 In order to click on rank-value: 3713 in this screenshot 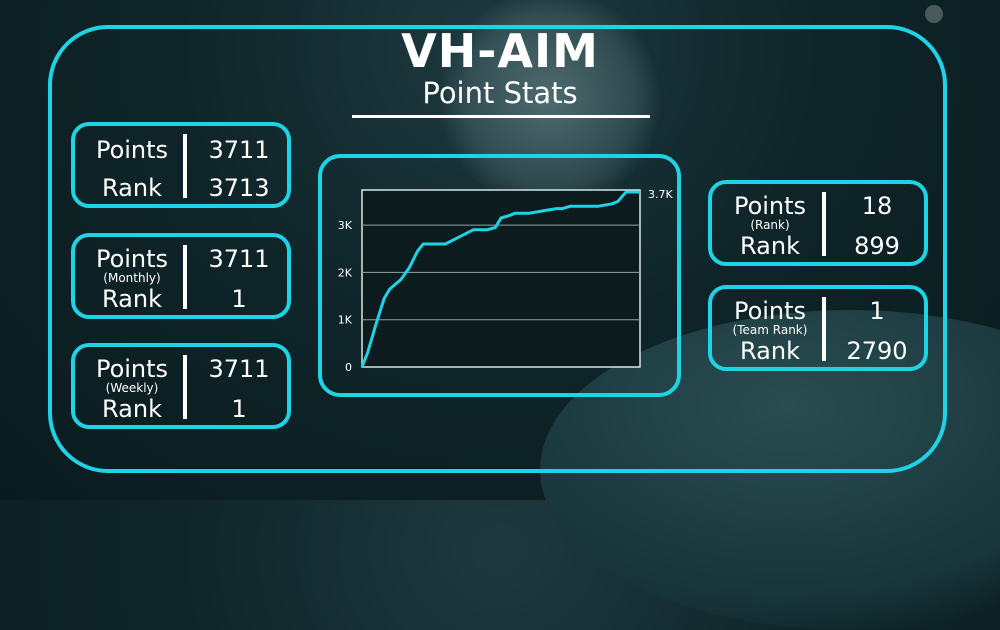, I will do `click(239, 188)`.